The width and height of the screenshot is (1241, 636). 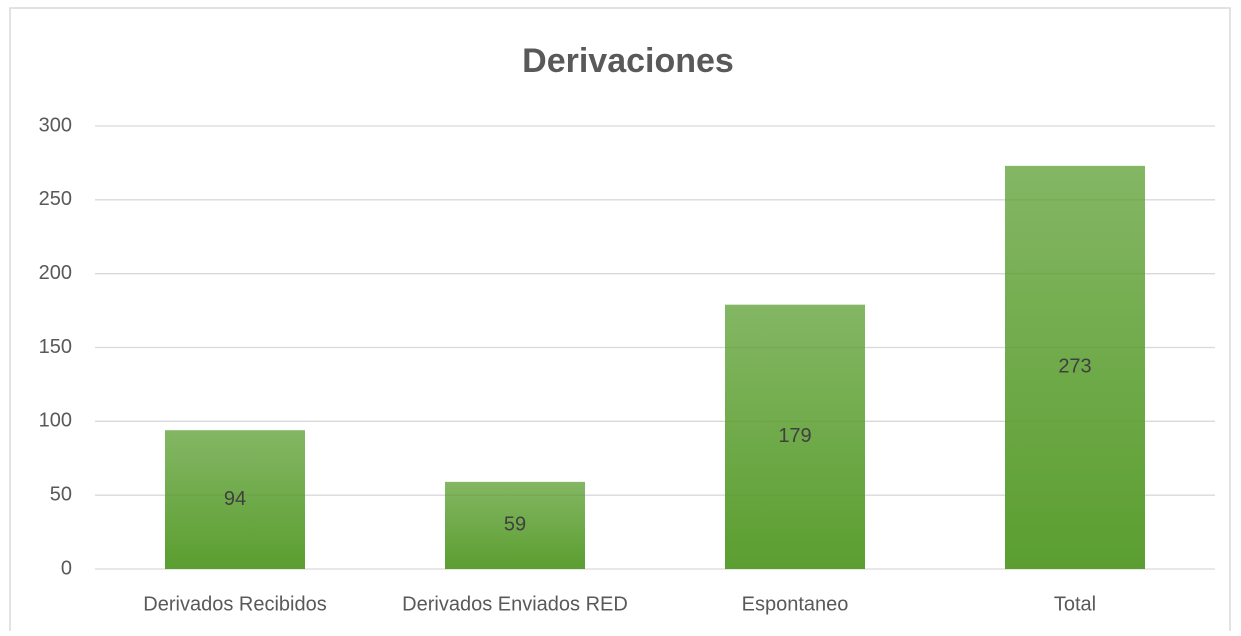 What do you see at coordinates (55, 347) in the screenshot?
I see `y-tick-label: 150` at bounding box center [55, 347].